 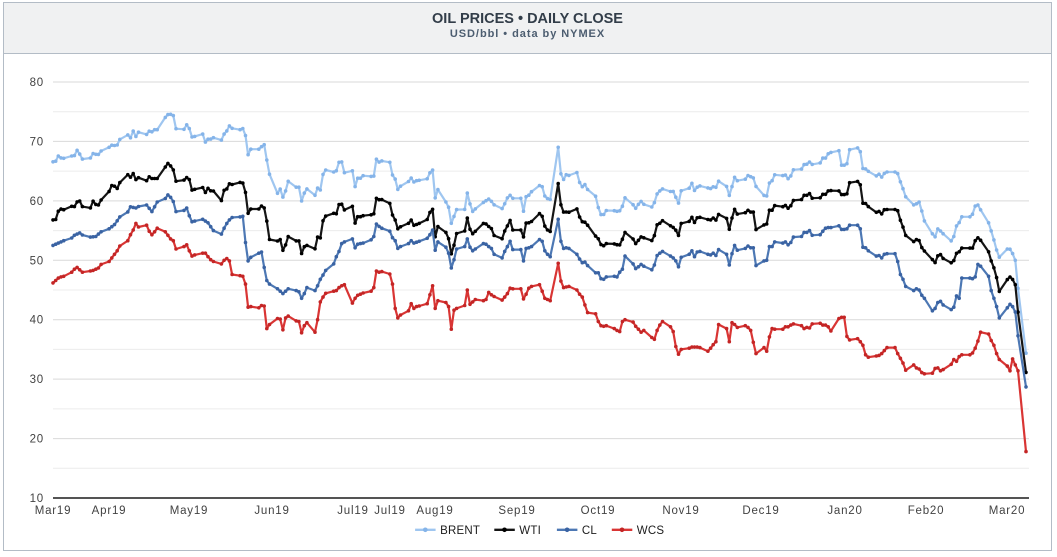 I want to click on svg-text: Nov19, so click(x=680, y=511).